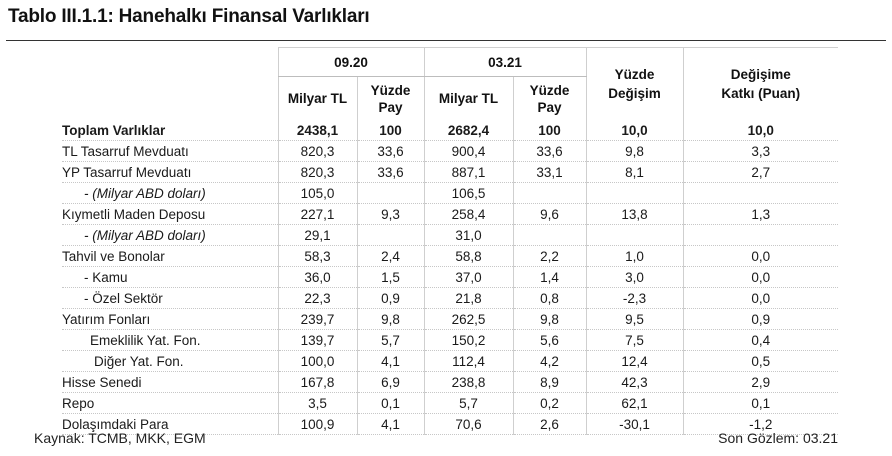 The image size is (892, 456). Describe the element at coordinates (634, 172) in the screenshot. I see `cell-chg: 8,1` at that location.